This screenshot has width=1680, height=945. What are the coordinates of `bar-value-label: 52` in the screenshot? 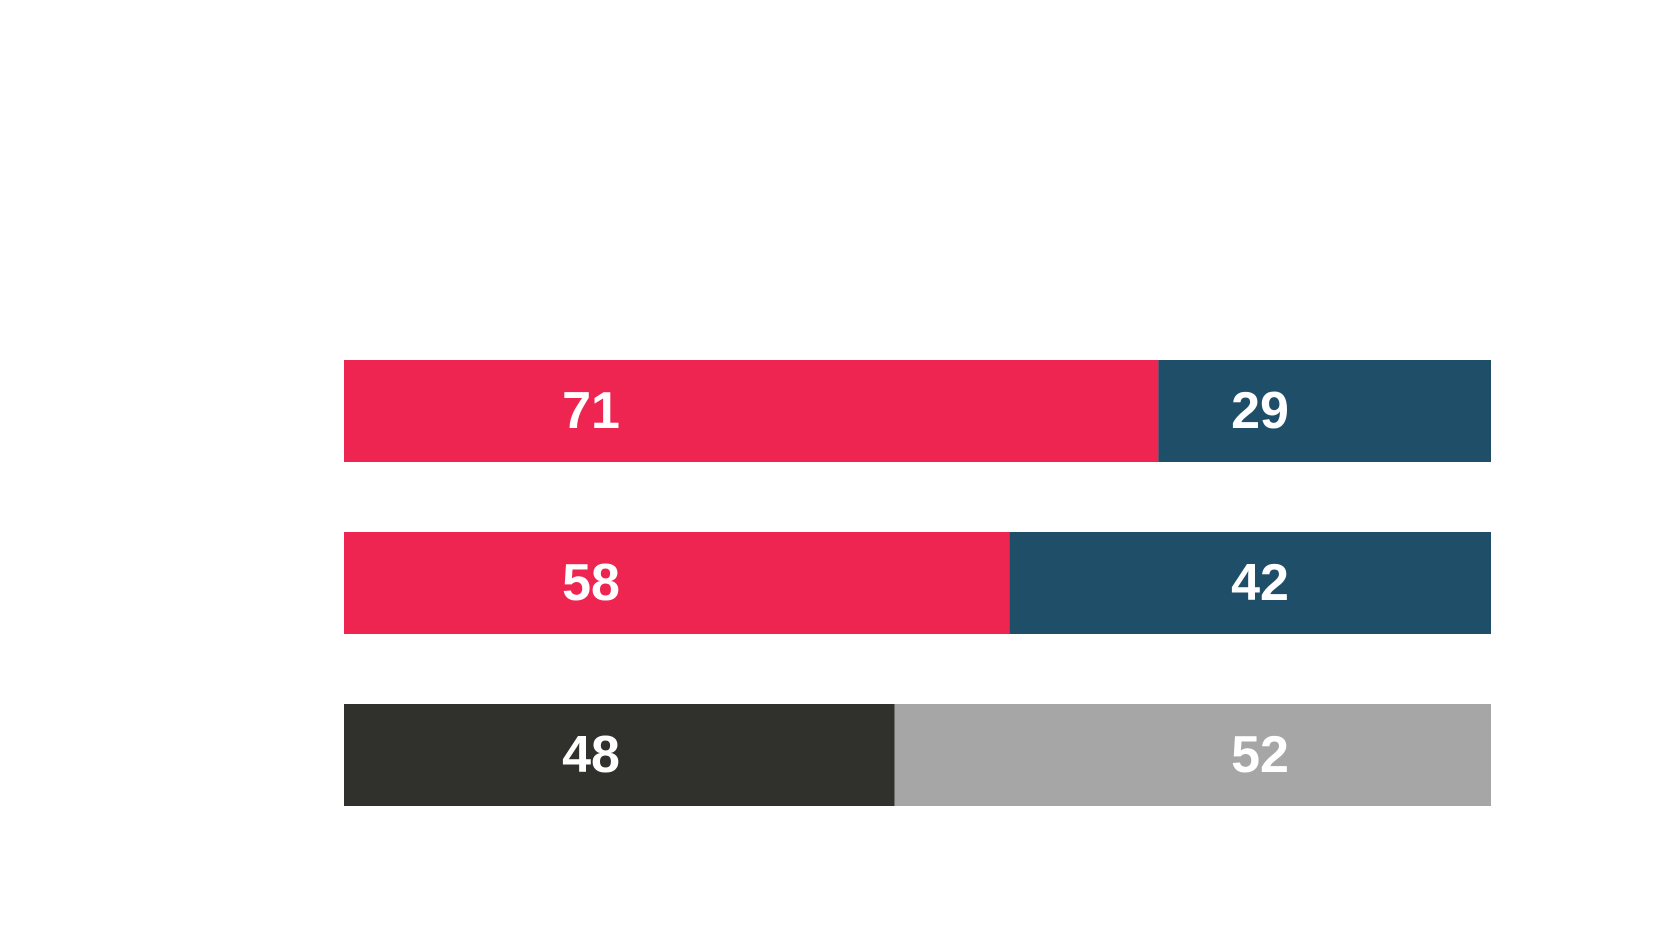 It's located at (1260, 755).